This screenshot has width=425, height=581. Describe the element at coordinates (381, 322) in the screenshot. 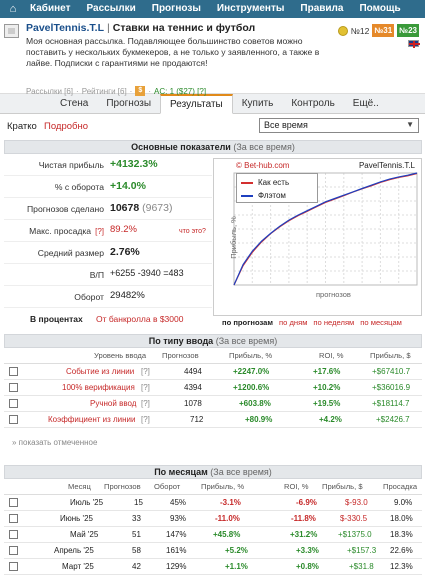

I see `granularity-months: по месяцам` at that location.